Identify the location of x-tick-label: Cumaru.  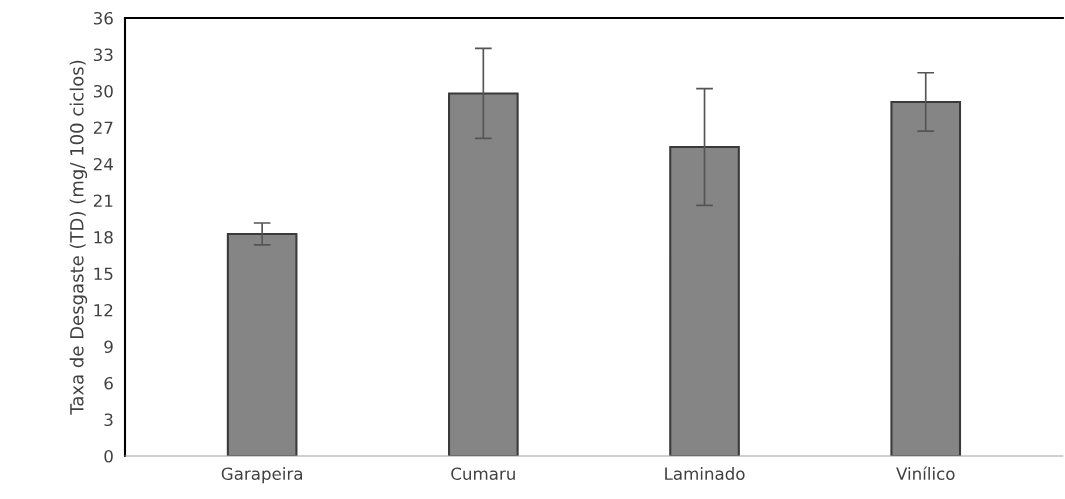
(483, 474).